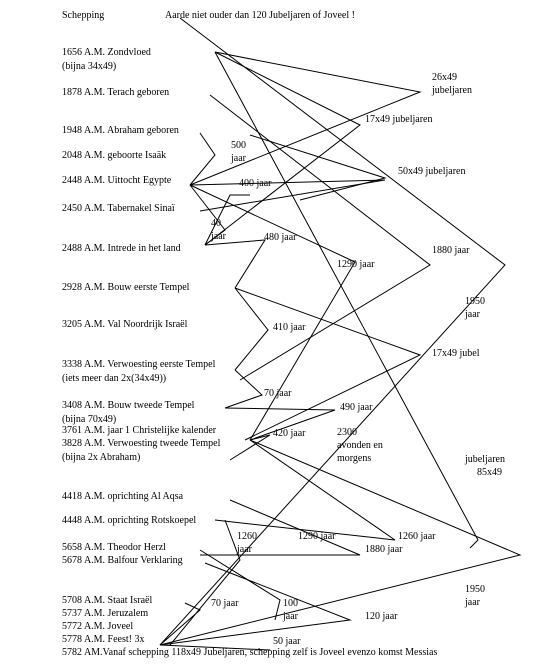 The image size is (555, 668). I want to click on event-note: (bijna 2x Abraham), so click(101, 457).